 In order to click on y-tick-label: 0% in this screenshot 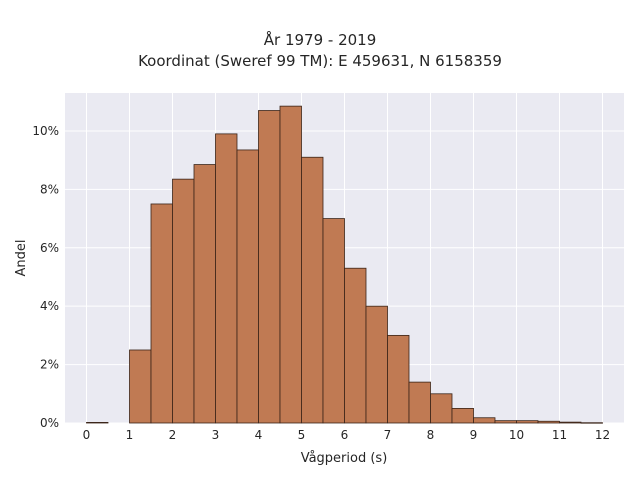, I will do `click(49, 423)`.